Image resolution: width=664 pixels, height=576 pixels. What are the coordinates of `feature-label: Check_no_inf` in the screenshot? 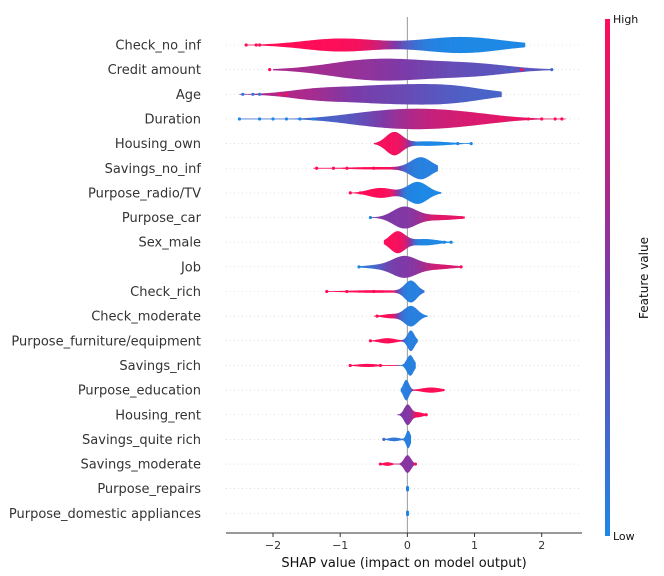 It's located at (158, 46).